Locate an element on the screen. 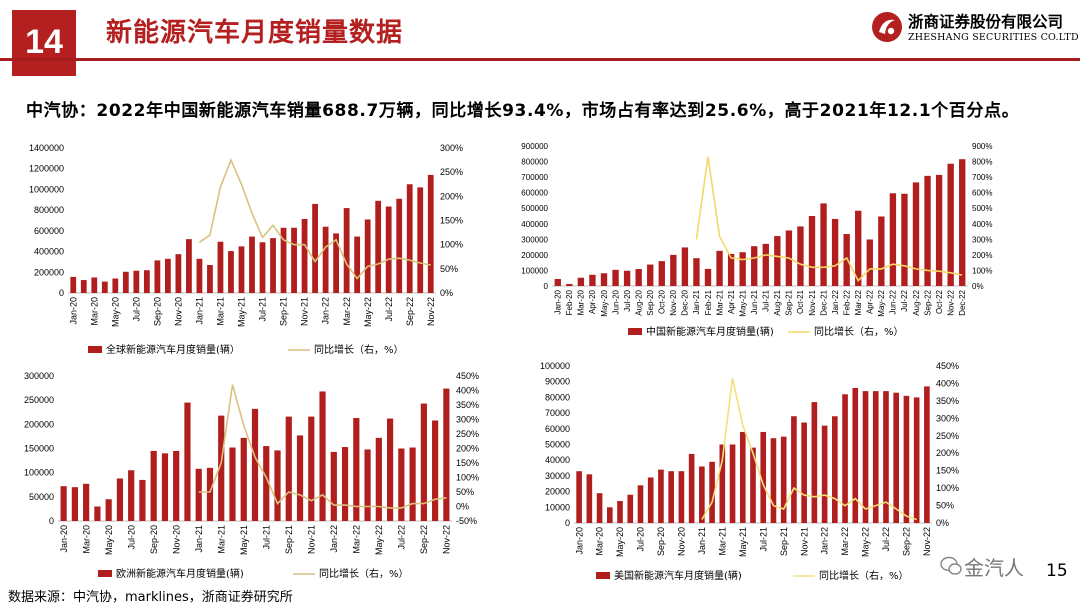  x-tick-label: Jul-21 is located at coordinates (266, 537).